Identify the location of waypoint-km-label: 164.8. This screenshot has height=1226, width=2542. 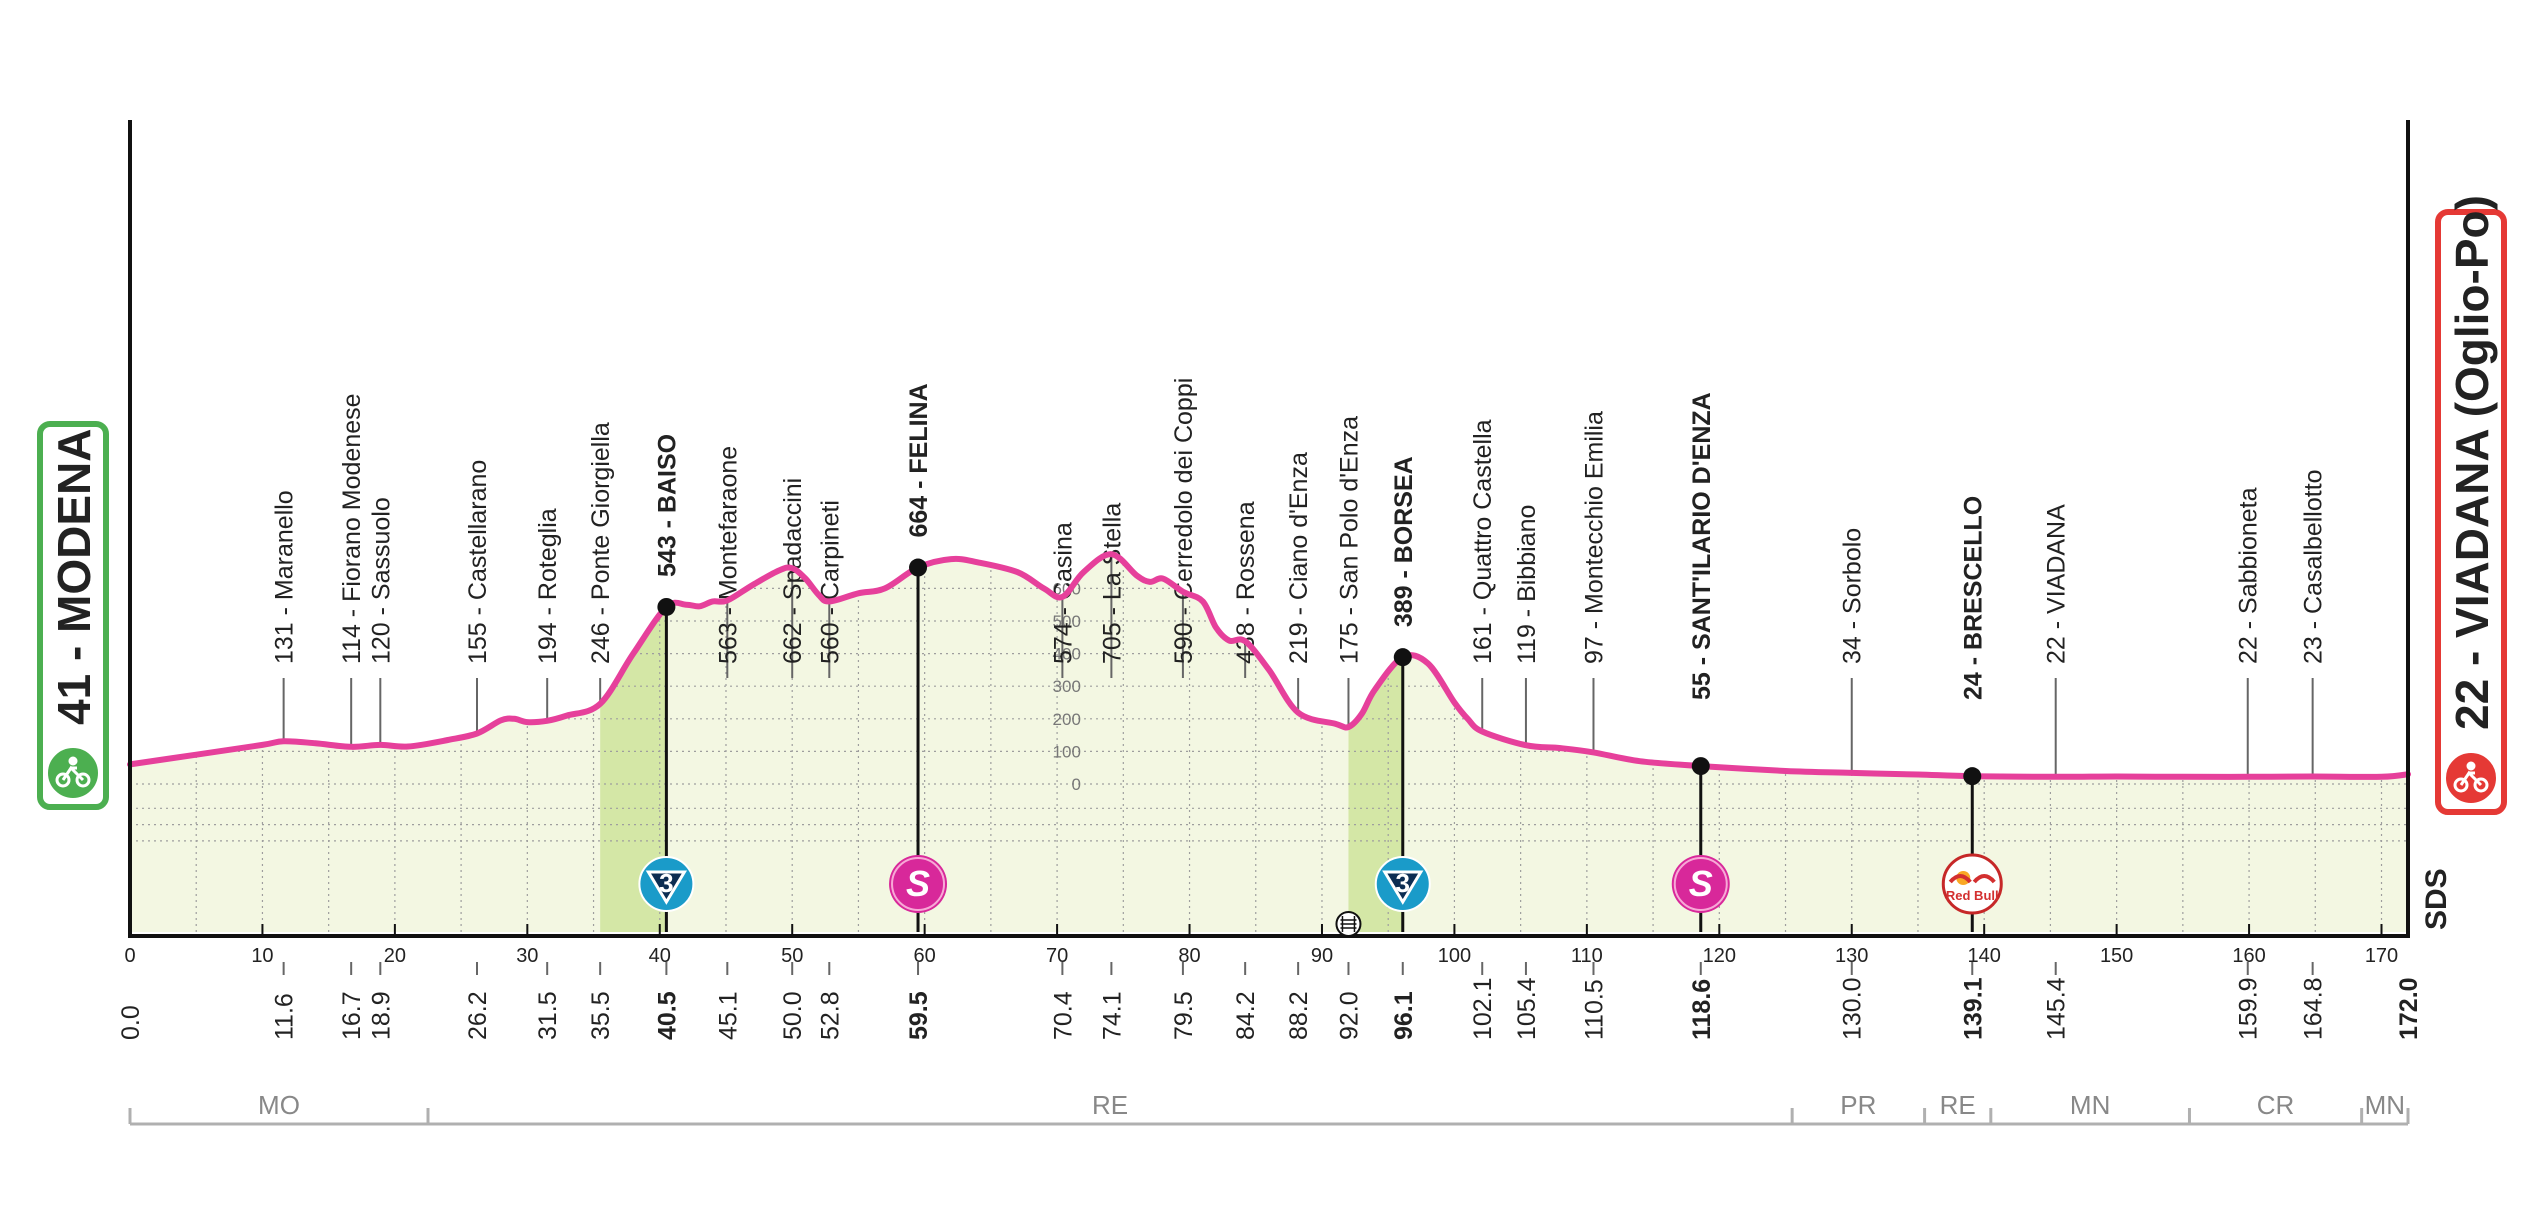
(2314, 1008).